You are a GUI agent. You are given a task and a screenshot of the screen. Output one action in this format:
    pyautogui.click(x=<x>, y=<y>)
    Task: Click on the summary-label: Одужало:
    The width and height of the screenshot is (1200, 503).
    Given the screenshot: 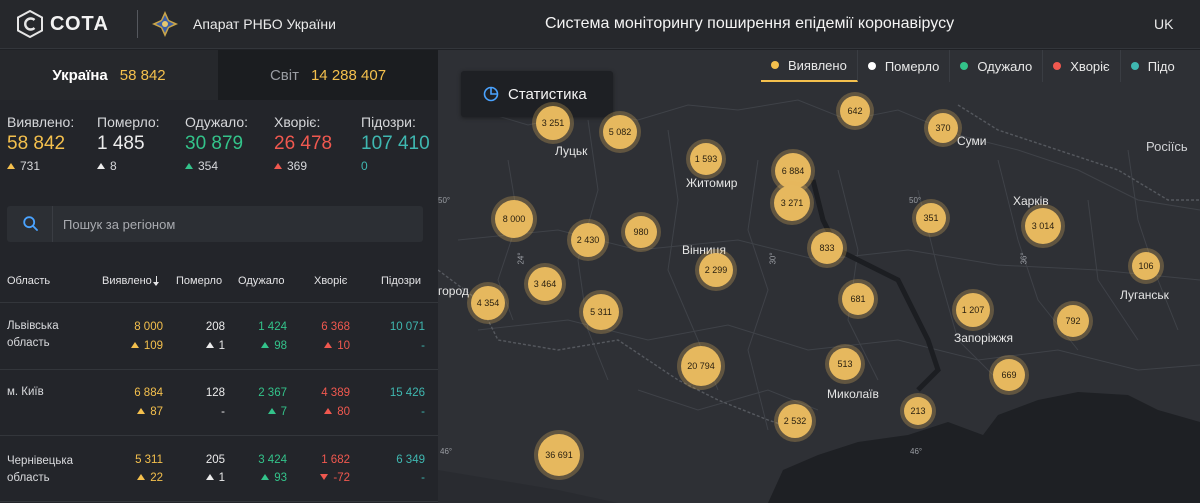 What is the action you would take?
    pyautogui.click(x=217, y=122)
    